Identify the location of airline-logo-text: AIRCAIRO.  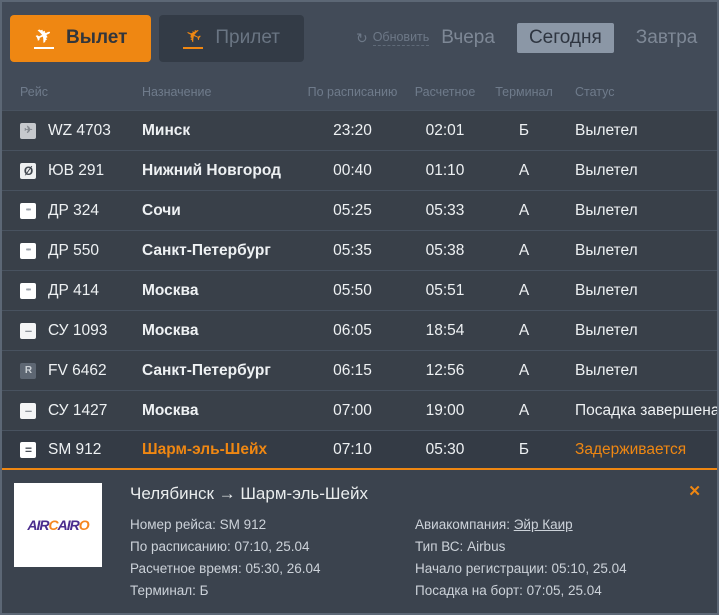
(58, 525).